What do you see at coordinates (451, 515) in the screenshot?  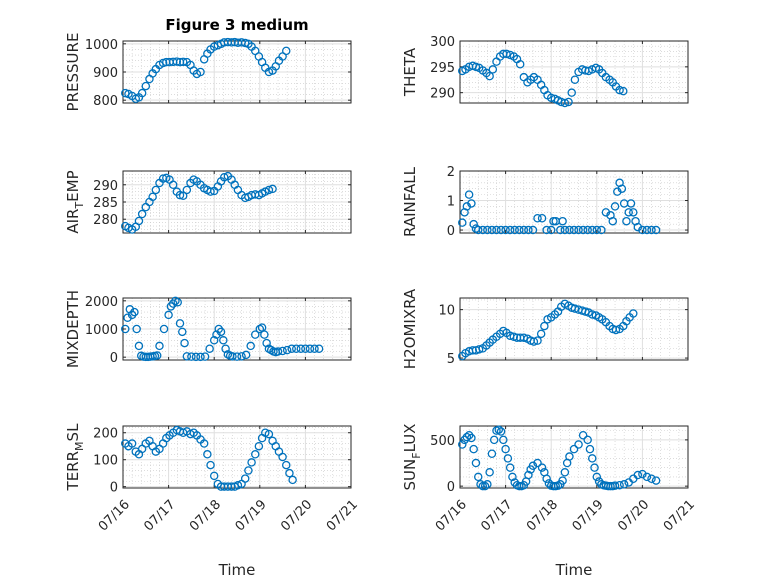 I see `x-tick-label: 07/16` at bounding box center [451, 515].